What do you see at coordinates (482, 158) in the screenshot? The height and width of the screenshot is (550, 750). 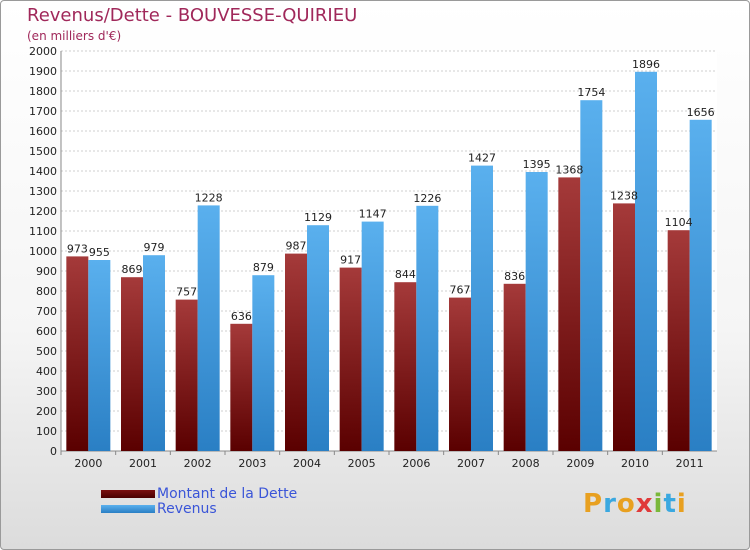 I see `value-label-revenus: 1427` at bounding box center [482, 158].